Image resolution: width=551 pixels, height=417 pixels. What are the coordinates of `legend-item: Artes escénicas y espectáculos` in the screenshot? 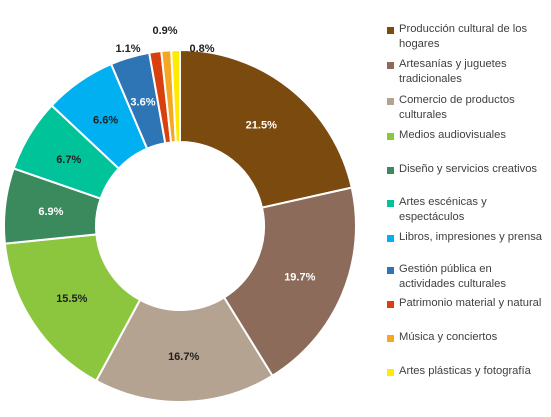 It's located at (468, 210).